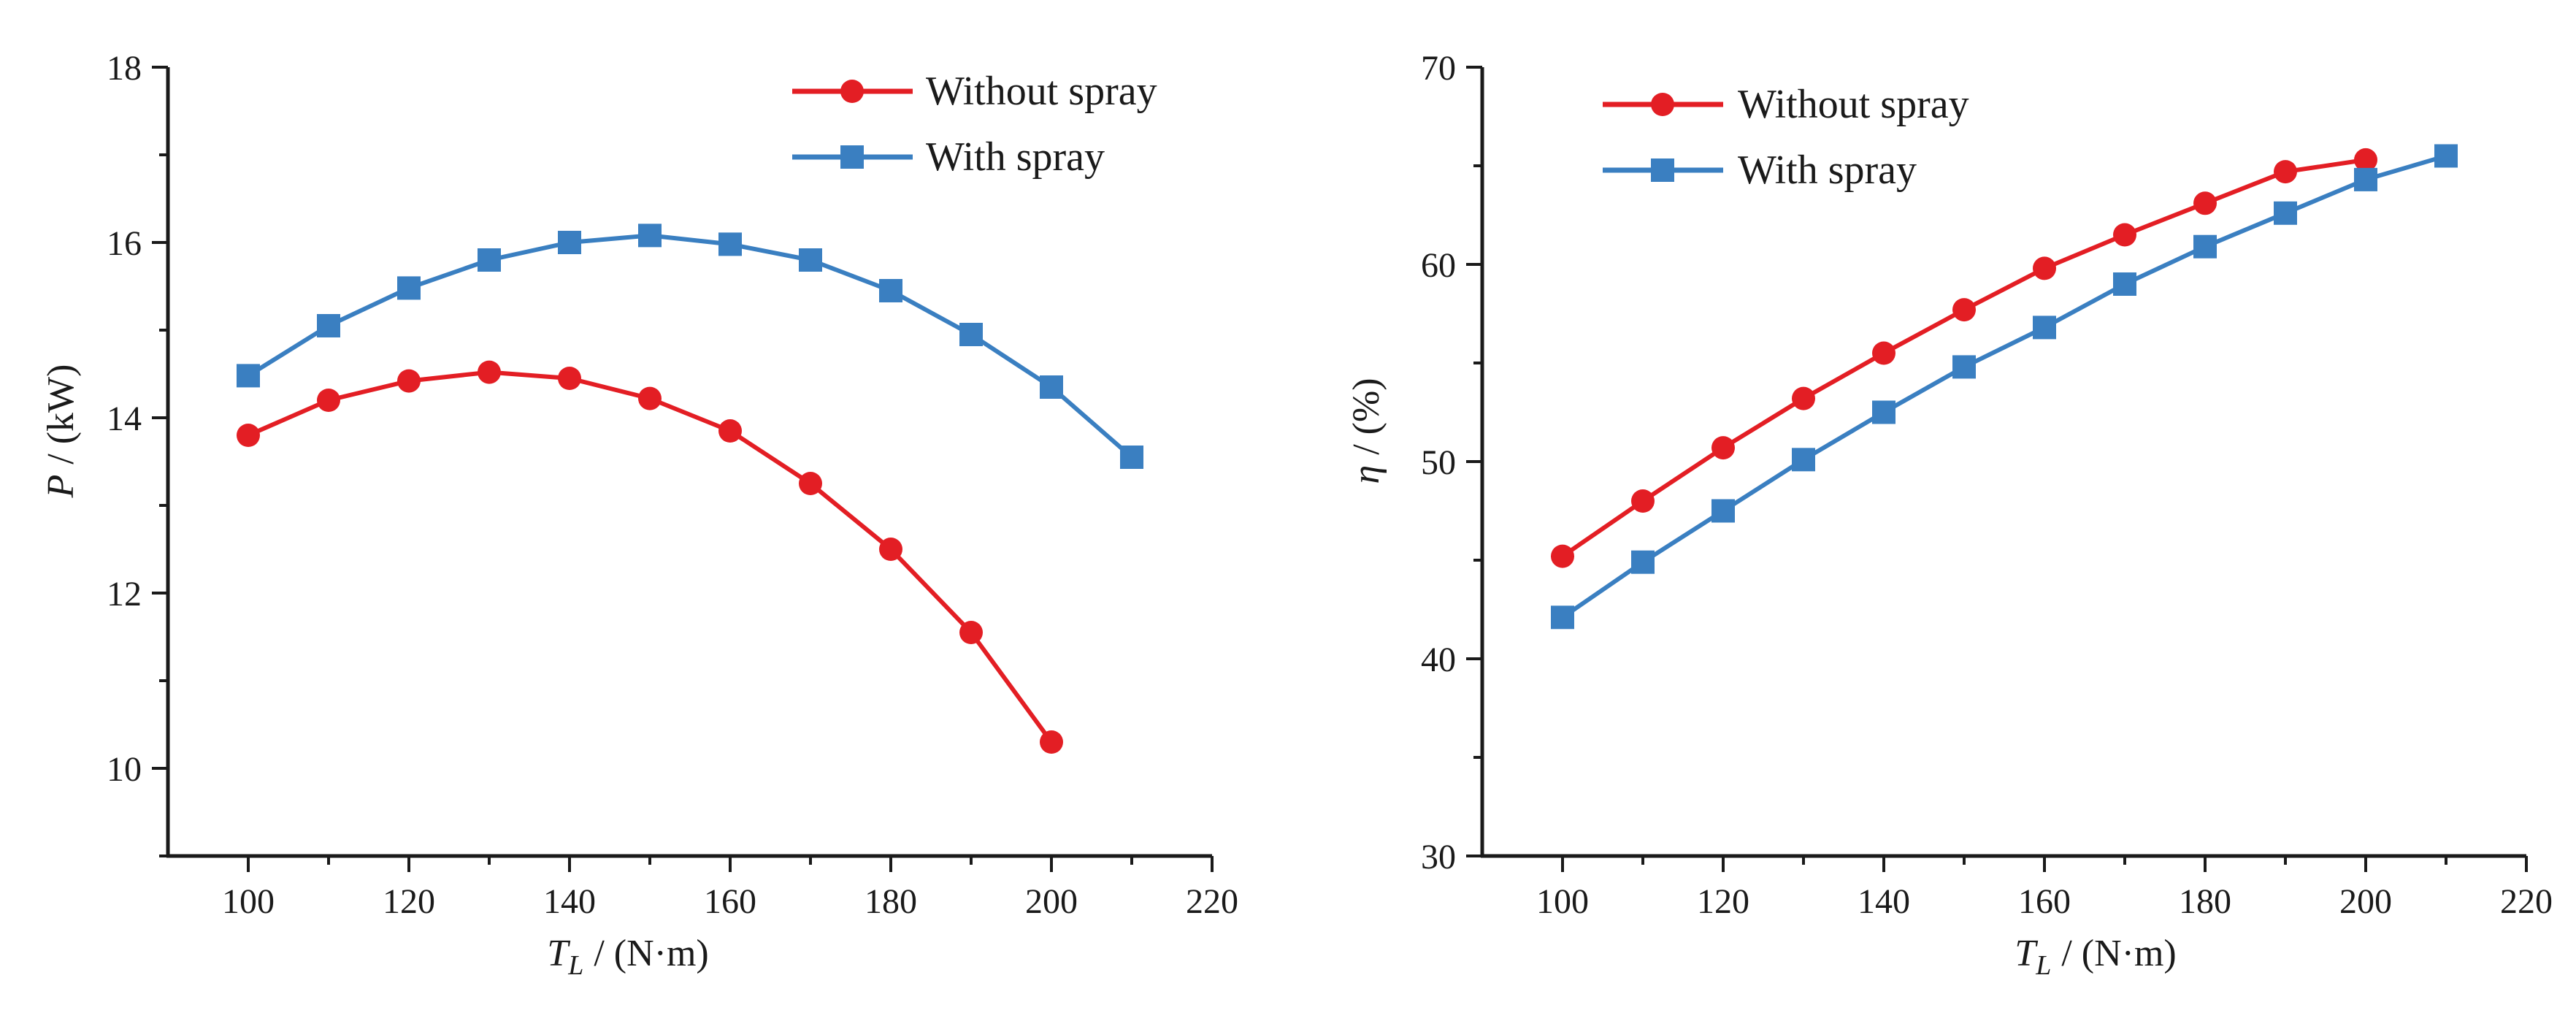 The width and height of the screenshot is (2576, 1013). Describe the element at coordinates (1438, 265) in the screenshot. I see `efficiency-y-tick-label: 60` at that location.